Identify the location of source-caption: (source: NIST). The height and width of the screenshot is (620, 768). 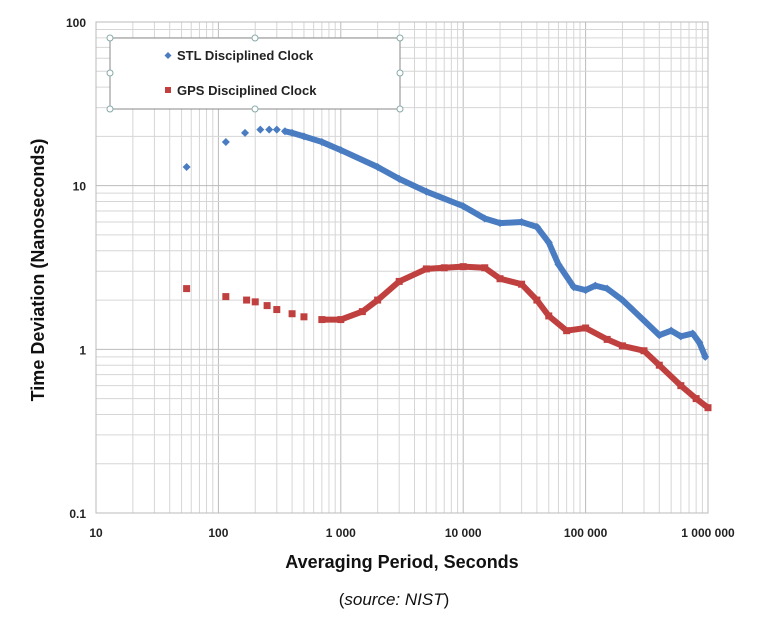
(384, 600).